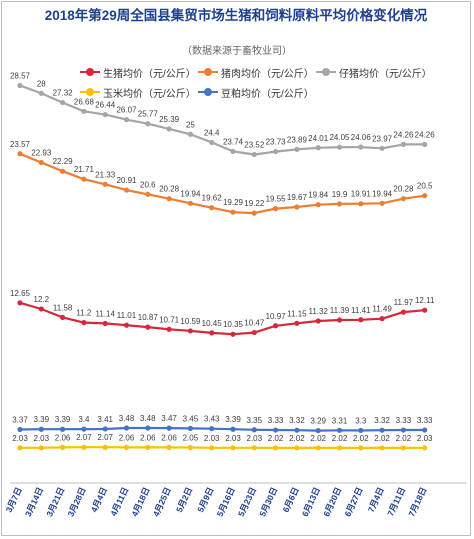  I want to click on legend-swatch-pork, so click(208, 72).